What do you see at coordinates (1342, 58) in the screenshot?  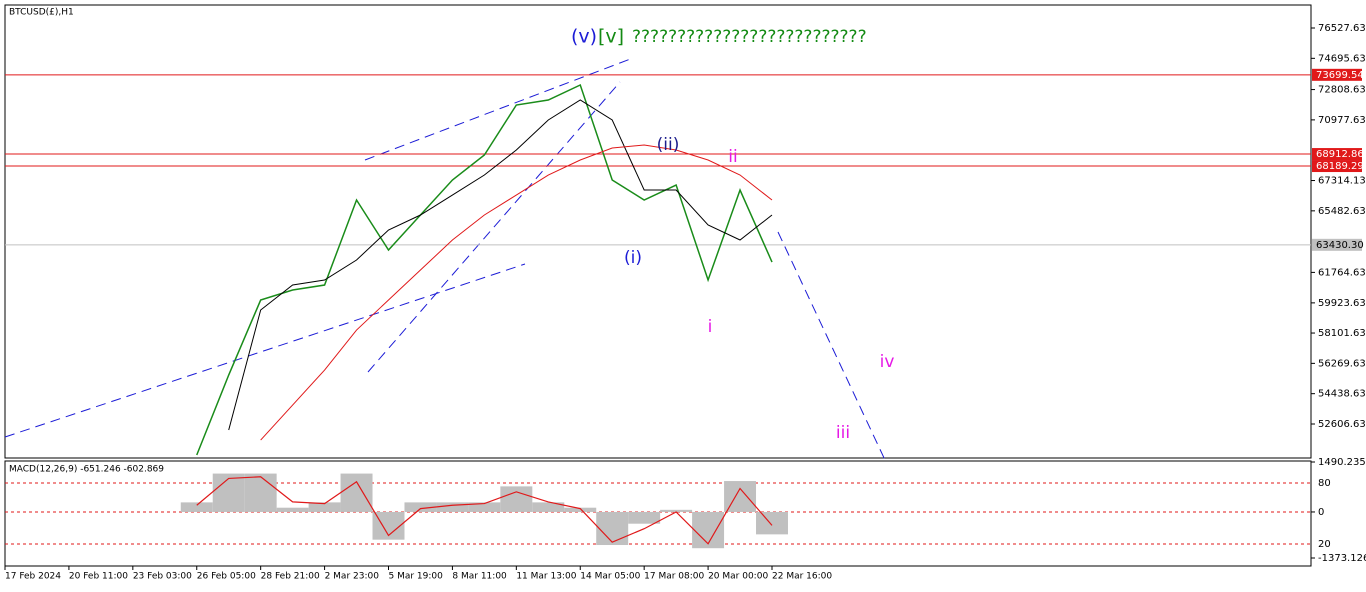 I see `y-tick-label: 74695.63` at bounding box center [1342, 58].